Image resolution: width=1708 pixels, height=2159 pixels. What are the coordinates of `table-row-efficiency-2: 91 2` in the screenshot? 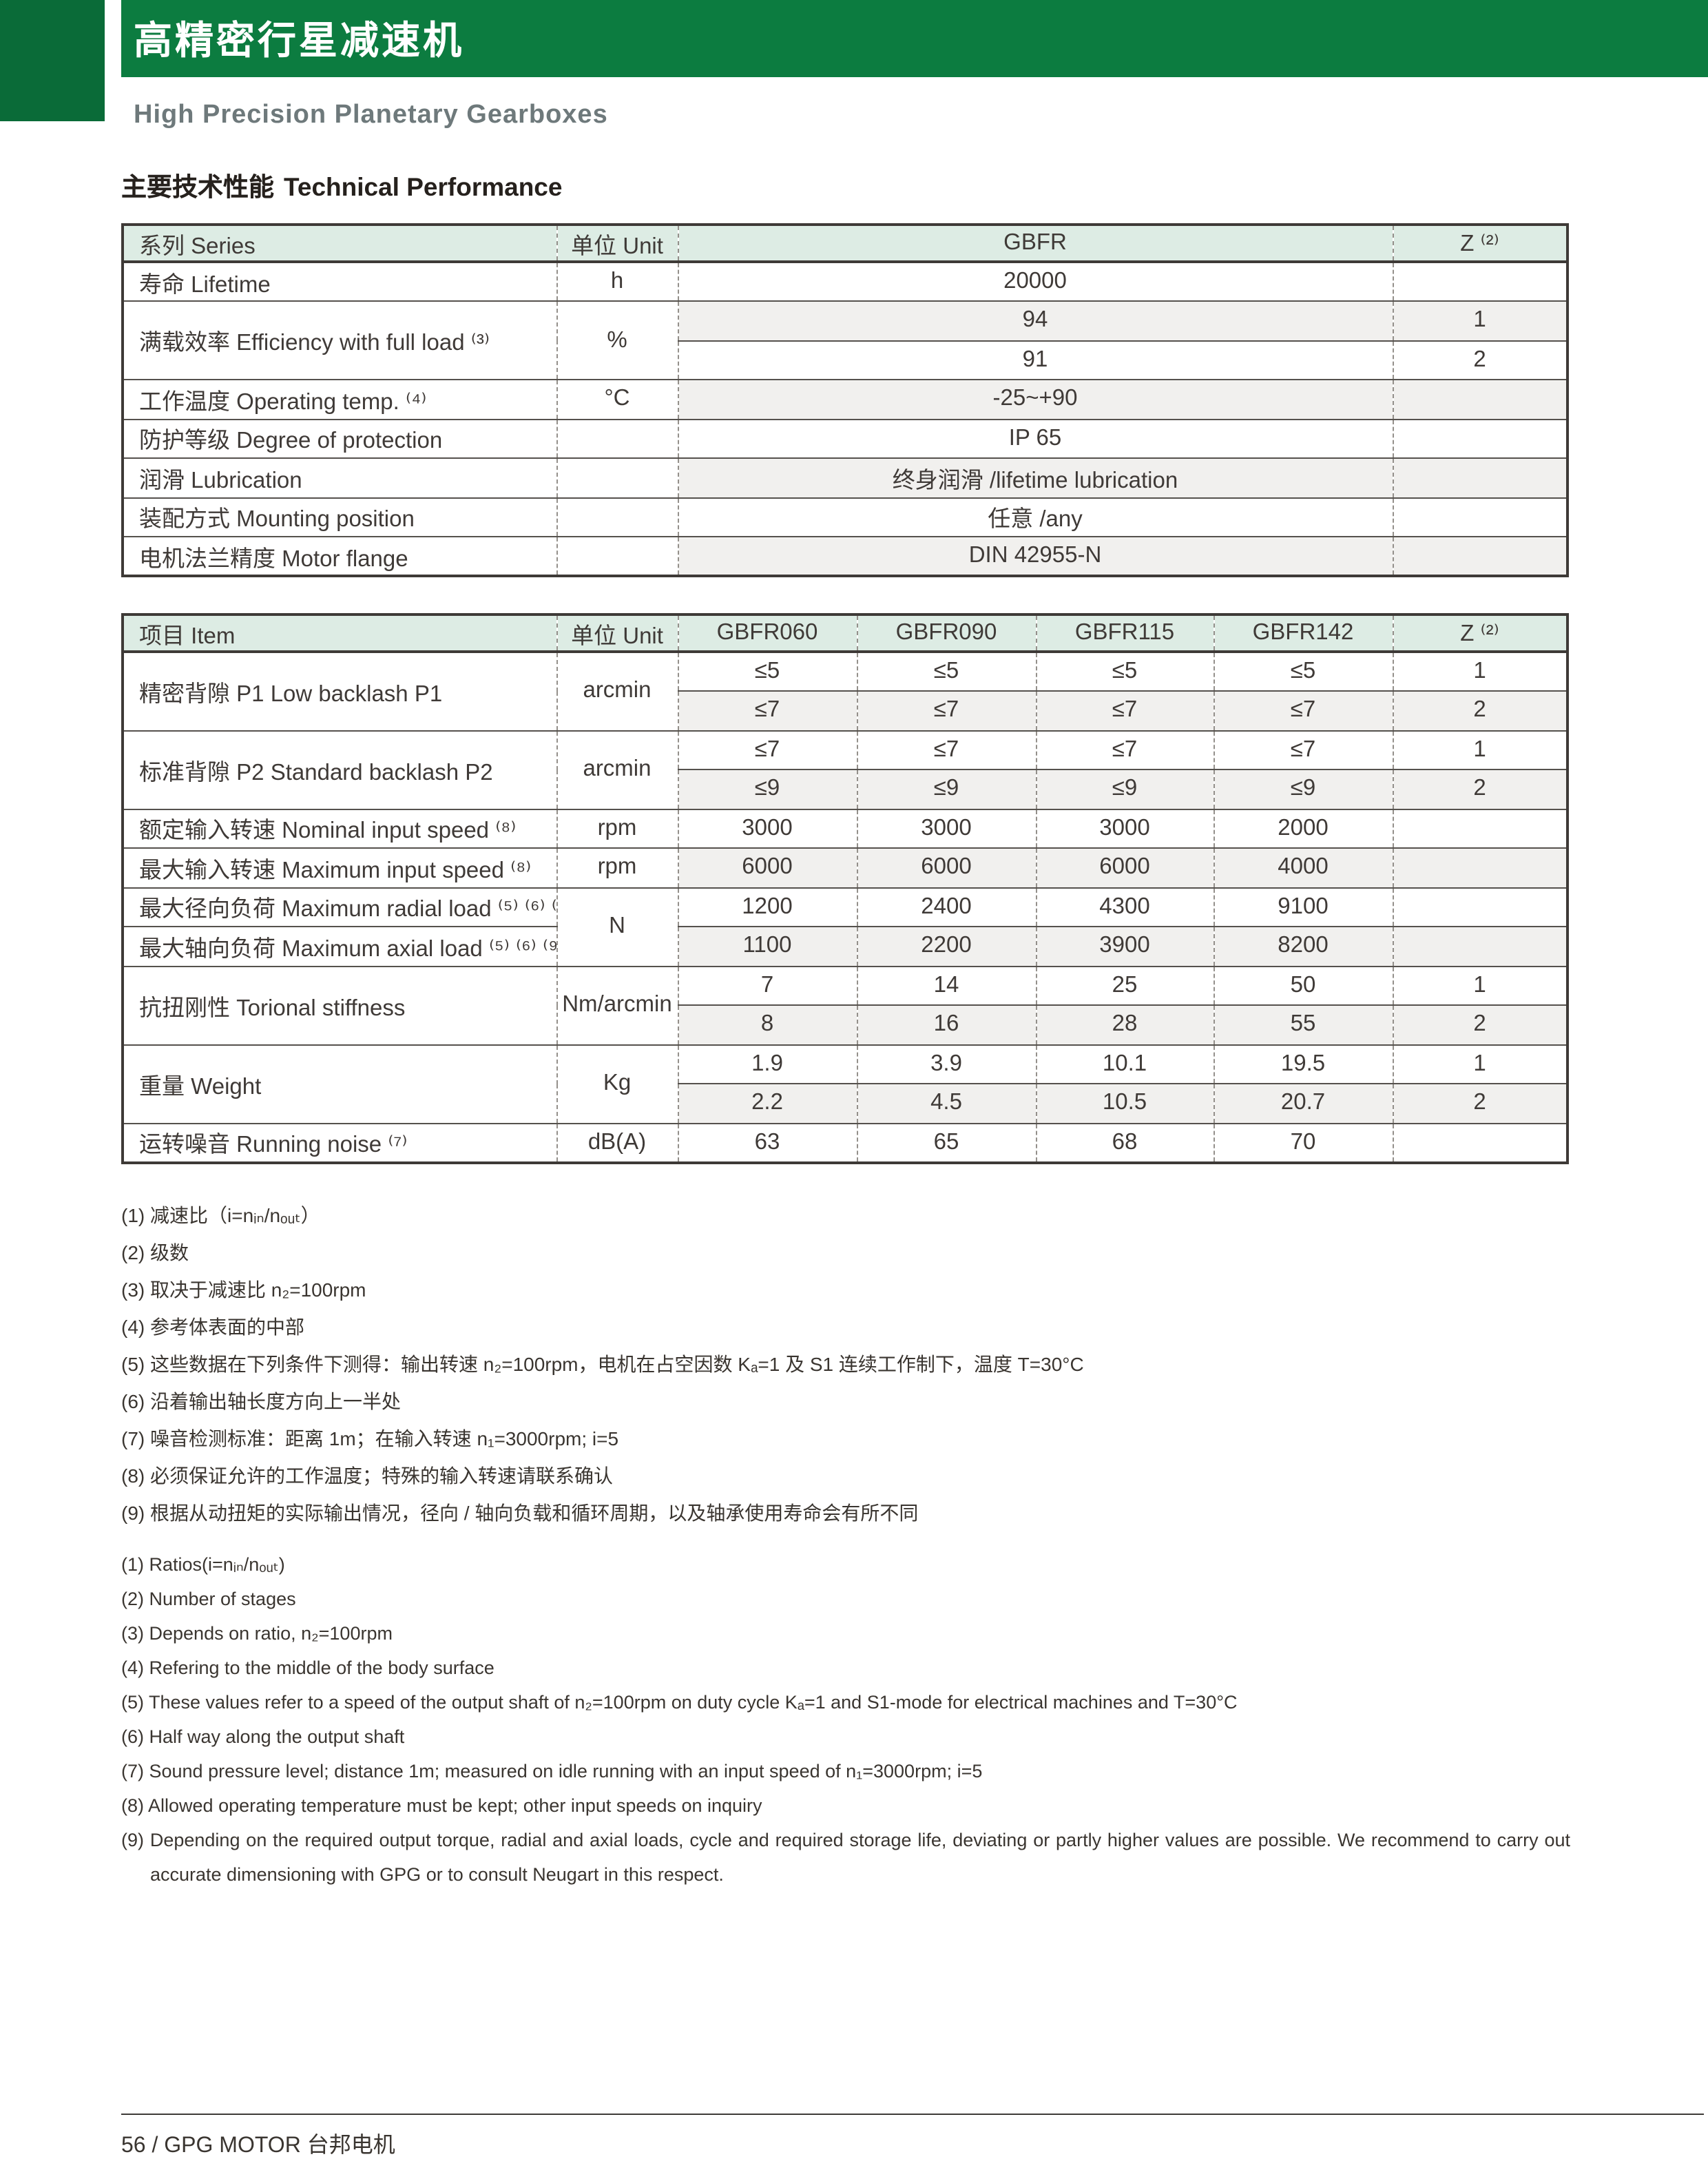 It's located at (846, 360).